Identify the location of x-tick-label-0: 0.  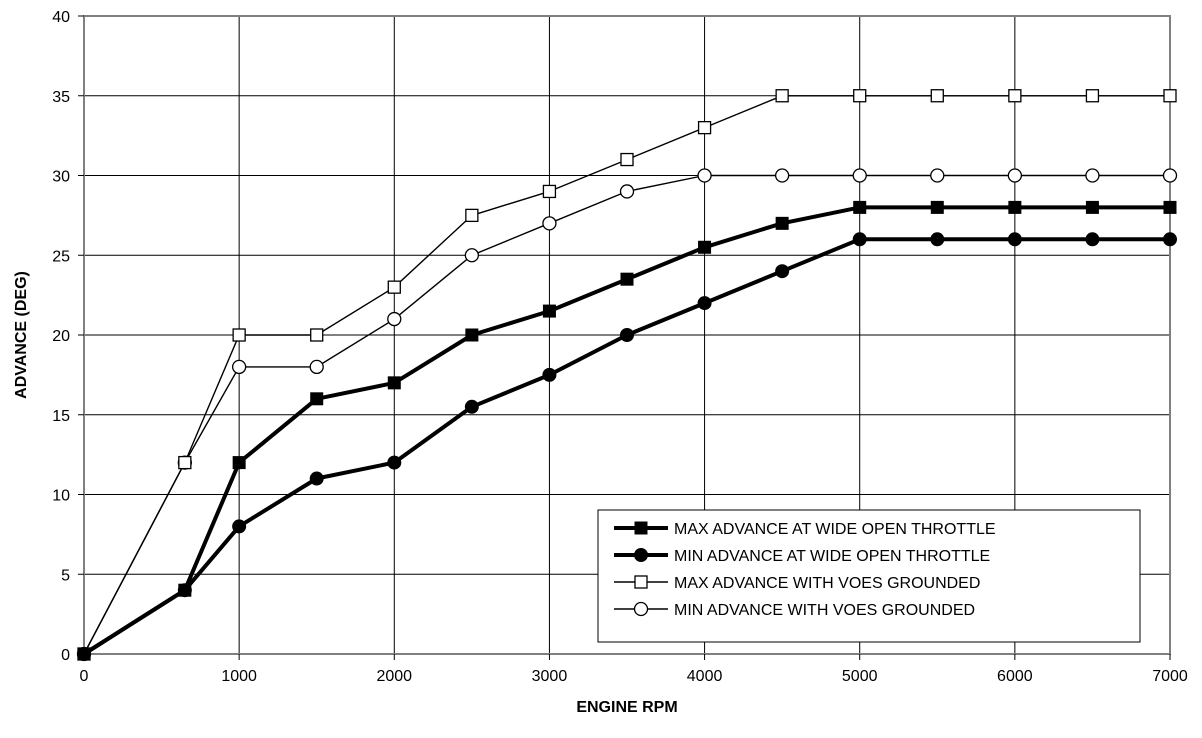
(84, 676).